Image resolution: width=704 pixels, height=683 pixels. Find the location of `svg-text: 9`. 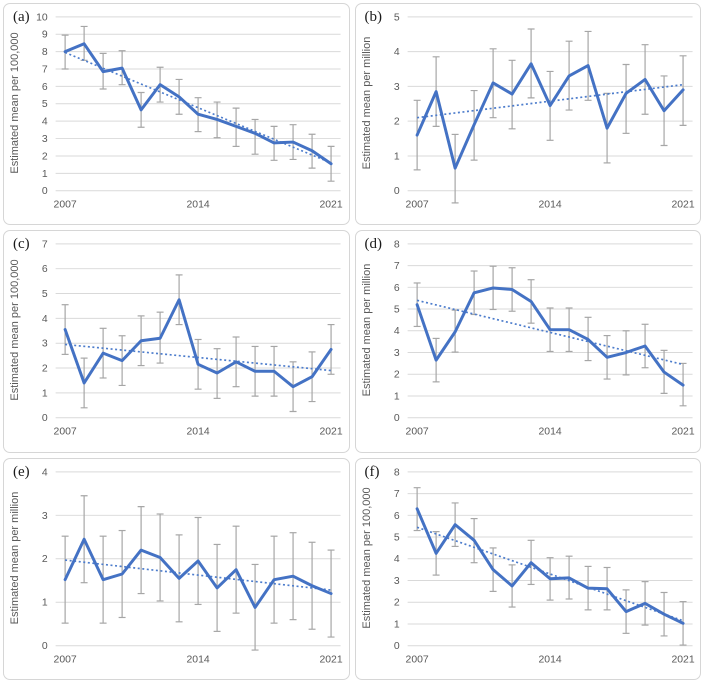

svg-text: 9 is located at coordinates (45, 35).